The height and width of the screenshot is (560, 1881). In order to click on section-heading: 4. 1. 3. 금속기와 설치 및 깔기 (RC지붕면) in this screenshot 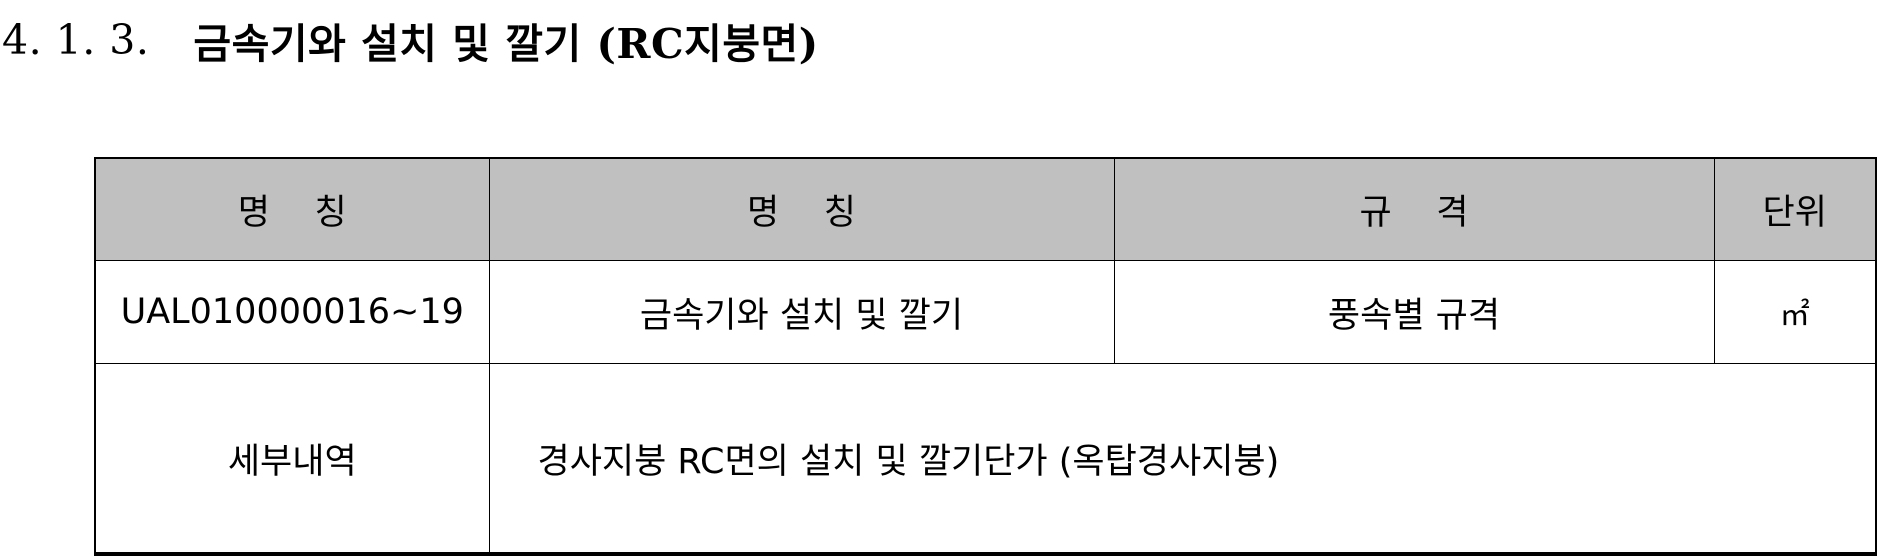, I will do `click(410, 40)`.